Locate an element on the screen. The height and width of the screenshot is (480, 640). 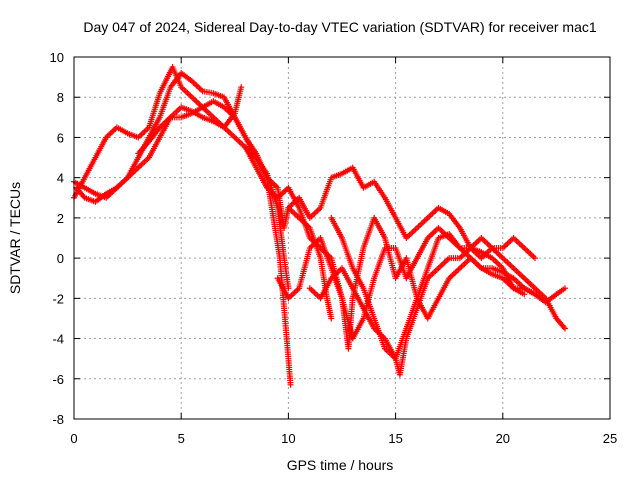
y-tick-label: 0 is located at coordinates (60, 258).